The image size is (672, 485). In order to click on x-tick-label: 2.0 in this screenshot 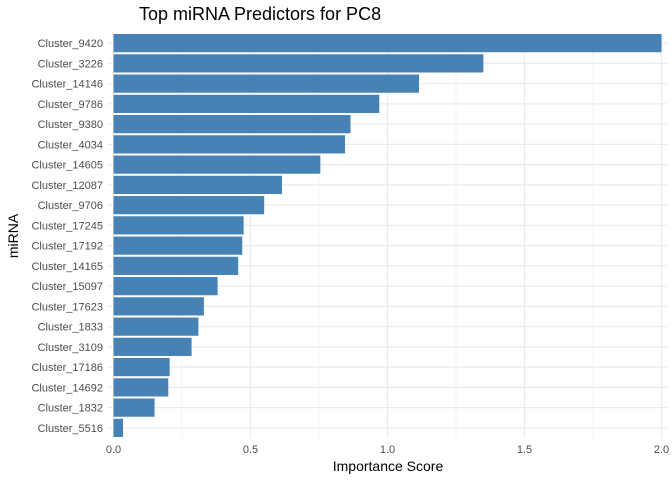, I will do `click(661, 450)`.